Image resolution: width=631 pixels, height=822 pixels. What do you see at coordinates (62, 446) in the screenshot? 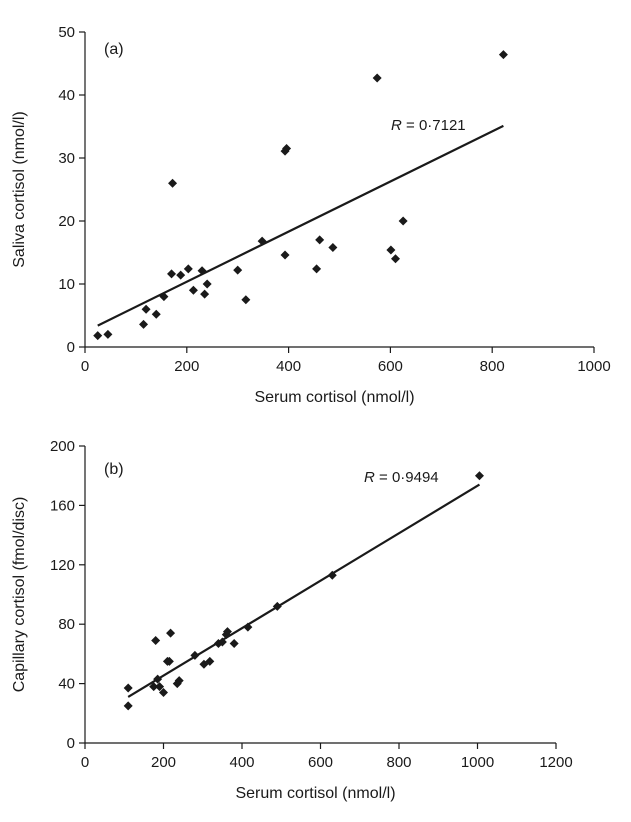
I see `y-tick-label: 200` at bounding box center [62, 446].